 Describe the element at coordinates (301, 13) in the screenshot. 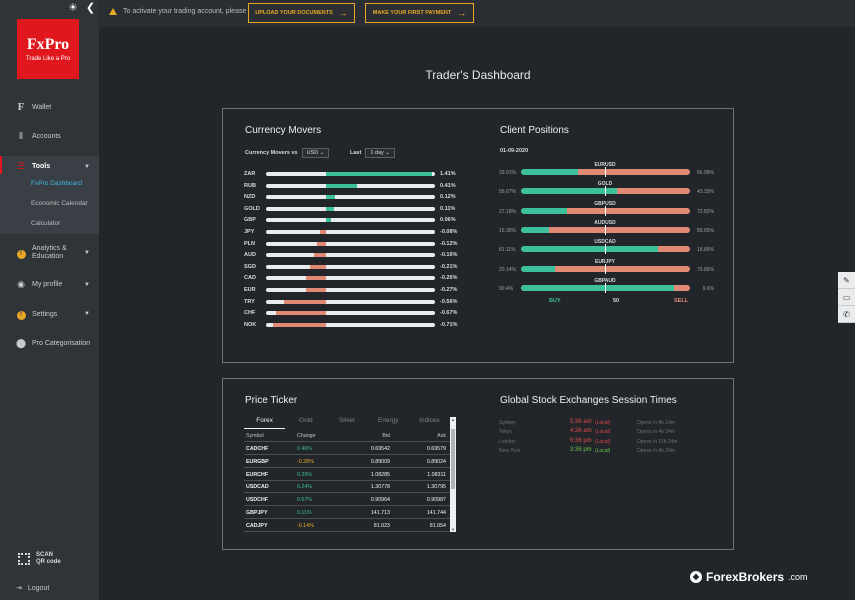

I see `upload-documents-button: UPLOAD YOUR DOCUMENTS →` at that location.